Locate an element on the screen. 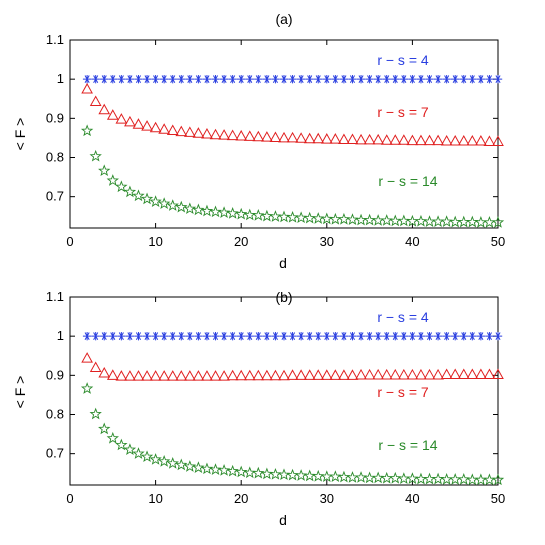  panel-a-ytick-label: 1.1 is located at coordinates (55, 39).